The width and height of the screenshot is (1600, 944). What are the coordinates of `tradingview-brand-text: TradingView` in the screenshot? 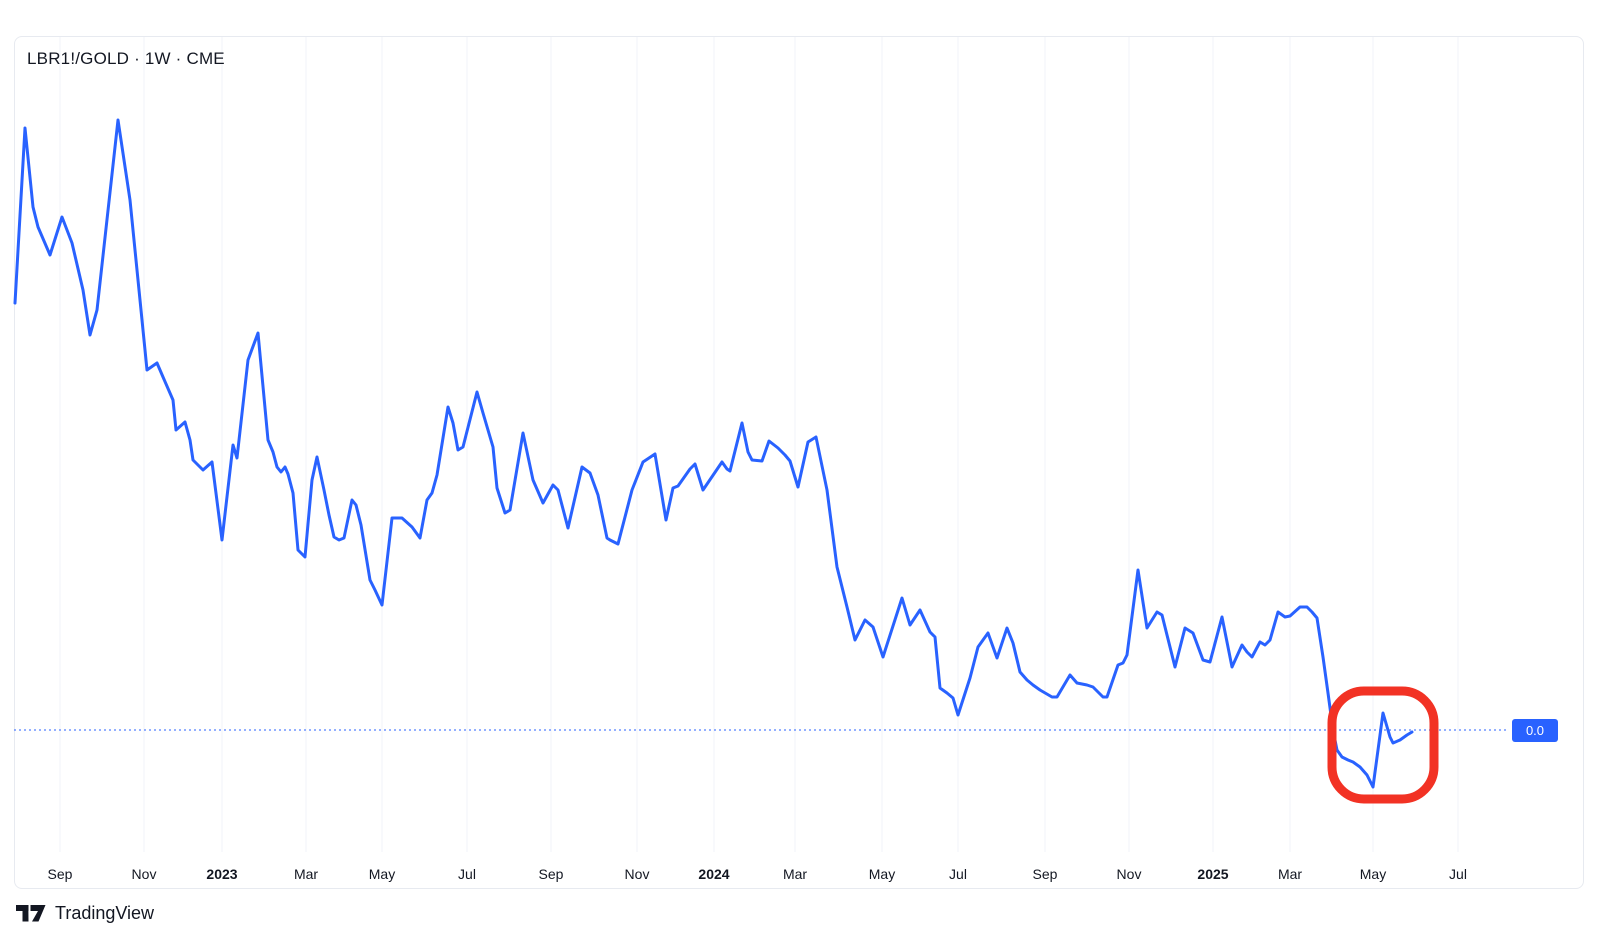 It's located at (105, 913).